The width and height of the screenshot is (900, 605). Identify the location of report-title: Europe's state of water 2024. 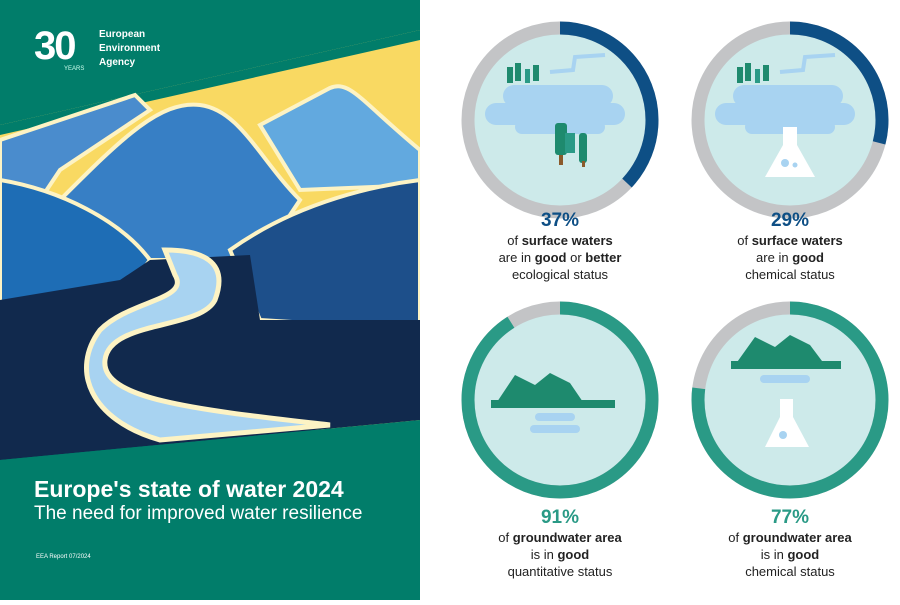
(189, 489).